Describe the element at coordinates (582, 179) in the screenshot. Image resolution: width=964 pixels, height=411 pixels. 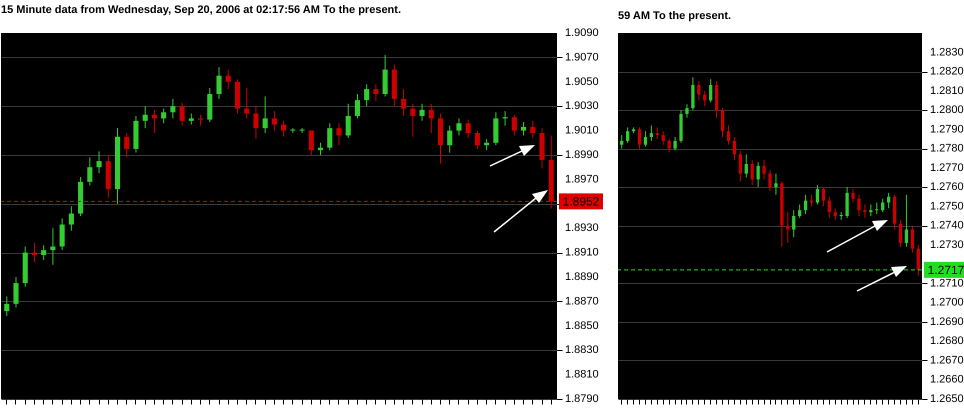
I see `y-tick-label: 1.8970` at that location.